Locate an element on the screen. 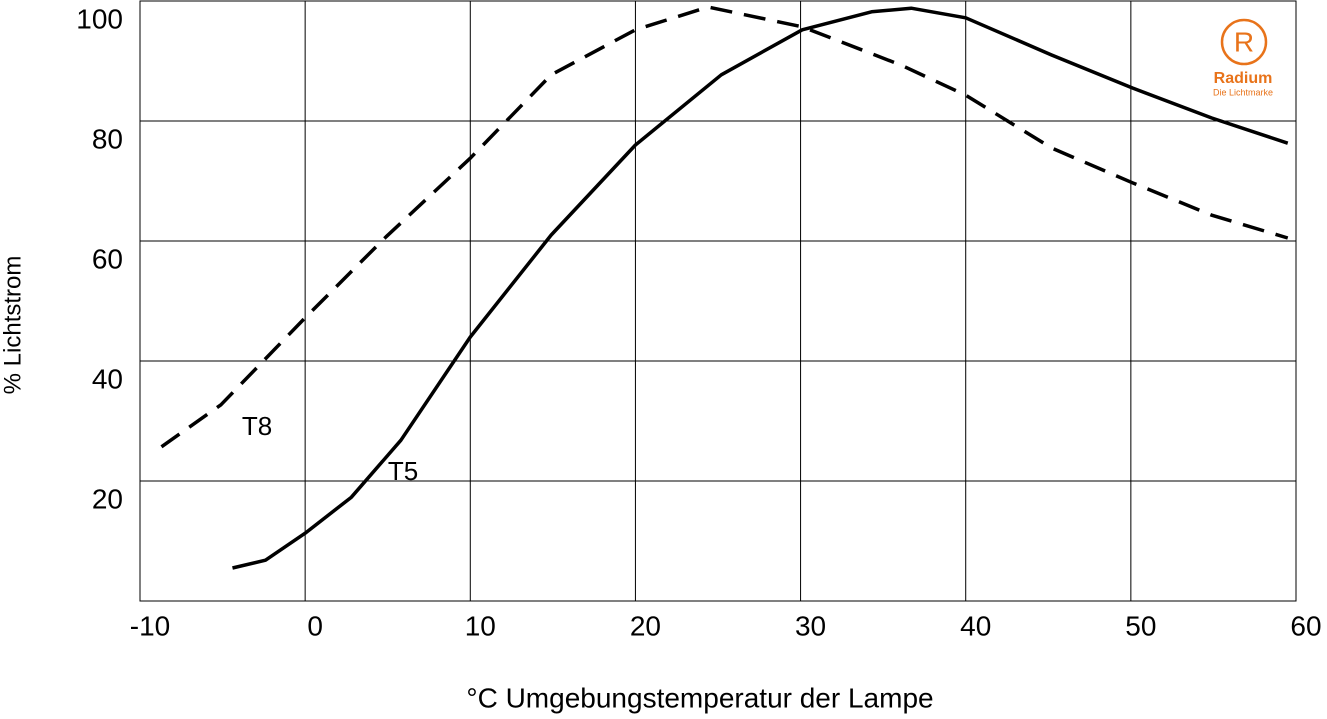 This screenshot has width=1327, height=719. x-axis-label: °C Umgebungstemperatur der Lampe is located at coordinates (699, 697).